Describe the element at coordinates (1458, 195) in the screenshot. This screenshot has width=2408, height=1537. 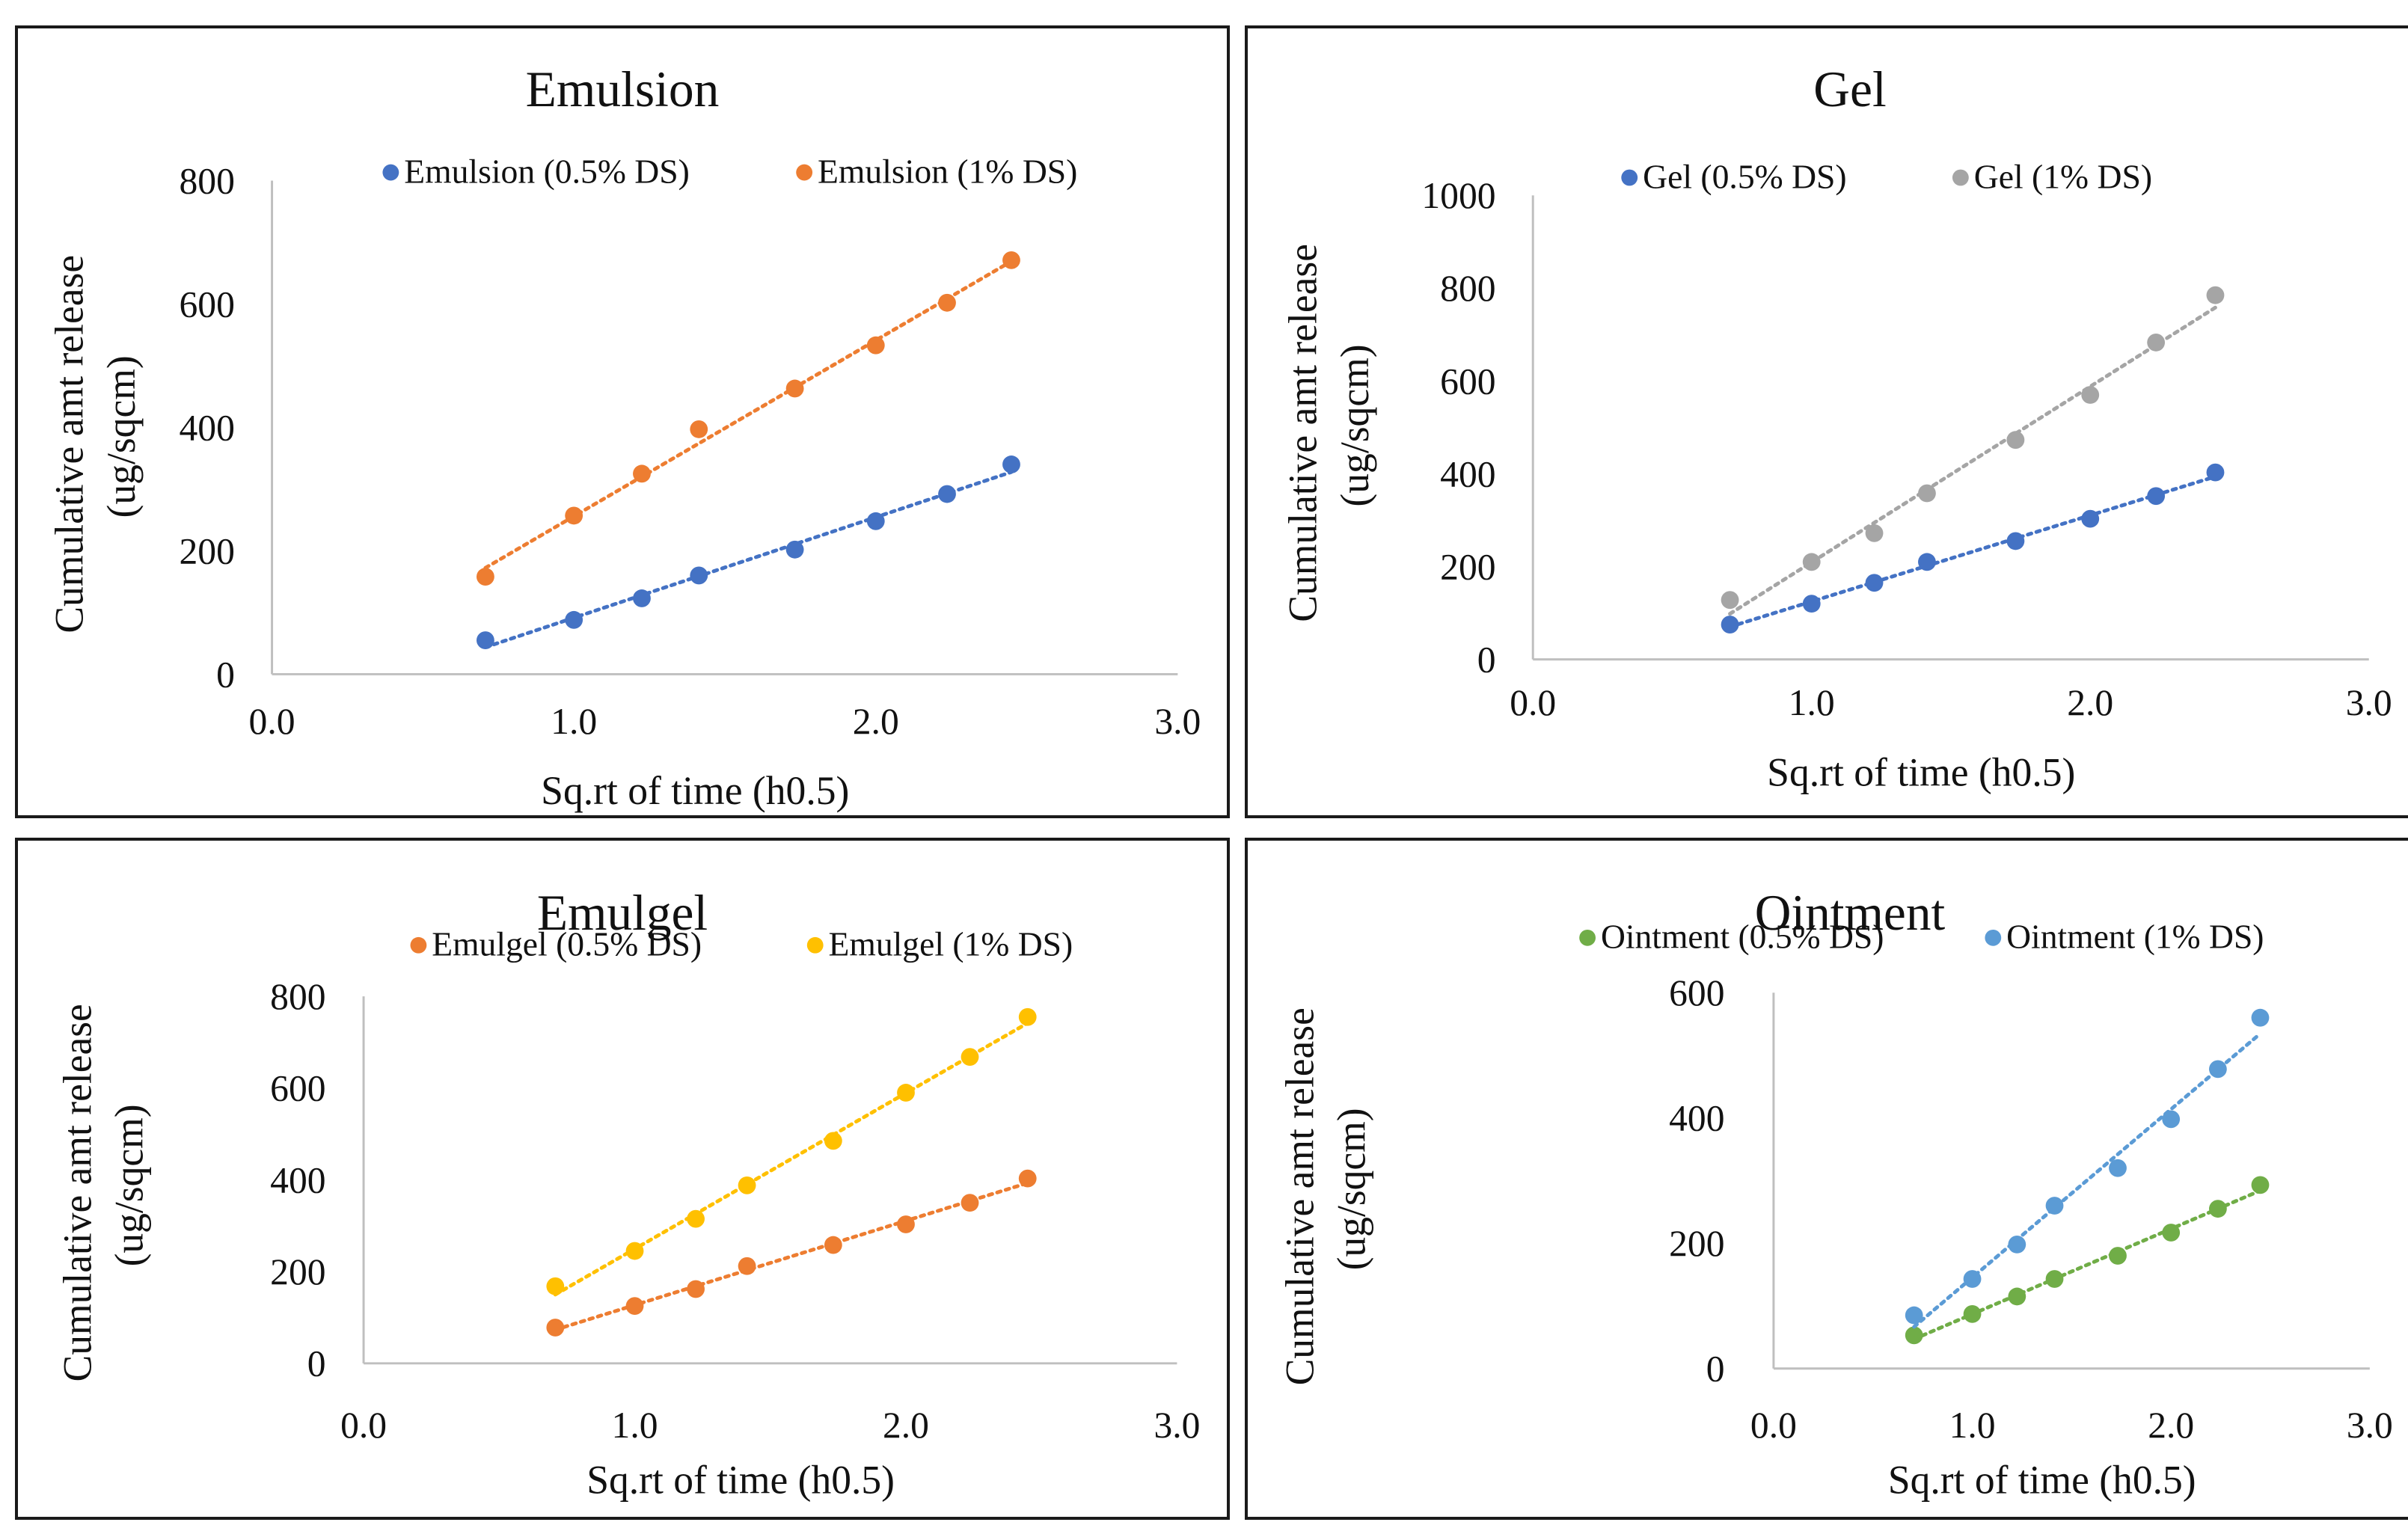
I see `y-tick-label: 1000` at that location.